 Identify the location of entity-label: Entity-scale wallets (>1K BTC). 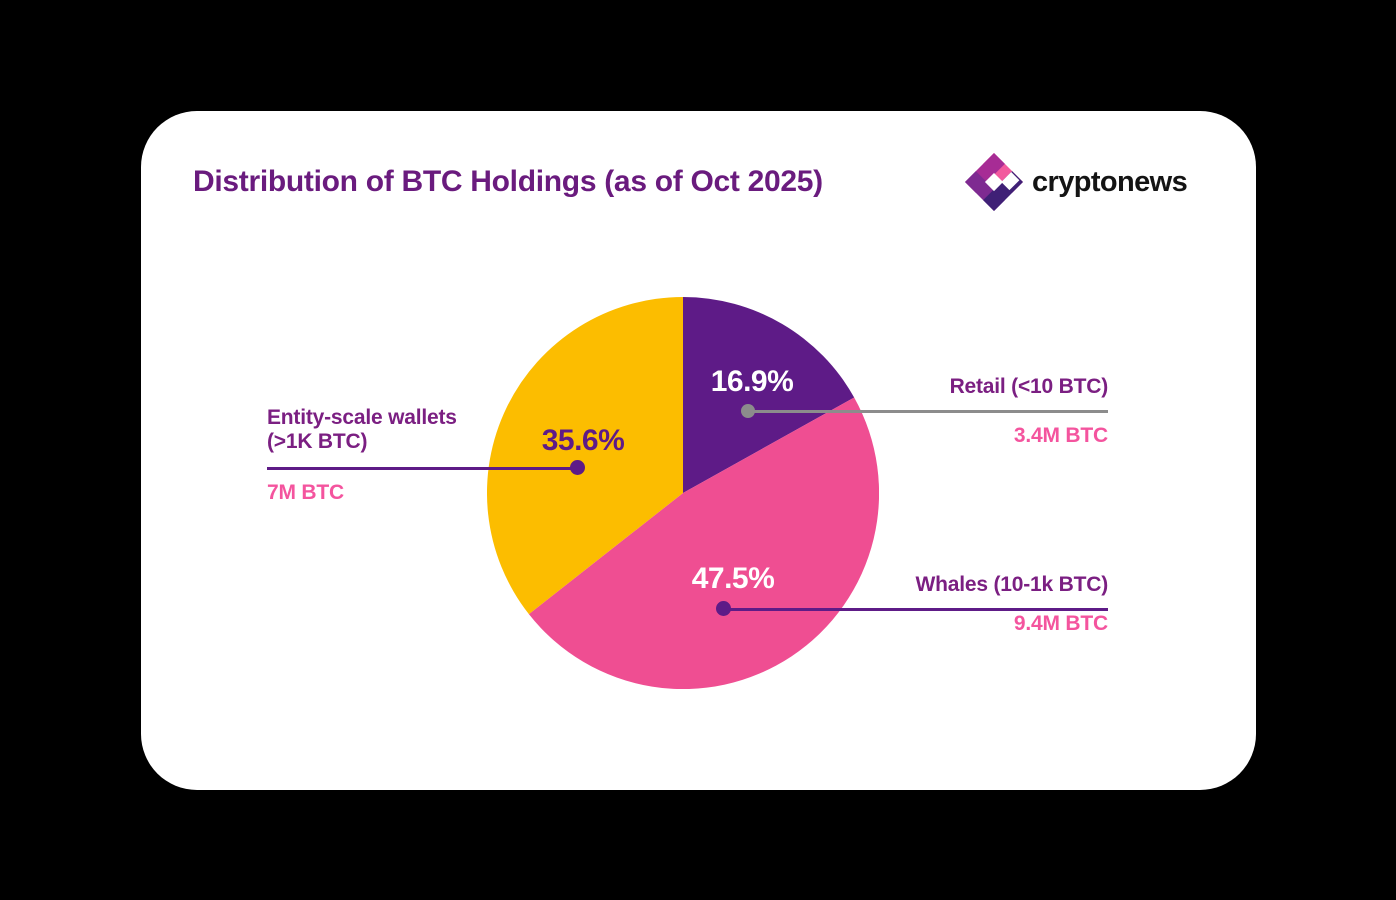
(362, 430).